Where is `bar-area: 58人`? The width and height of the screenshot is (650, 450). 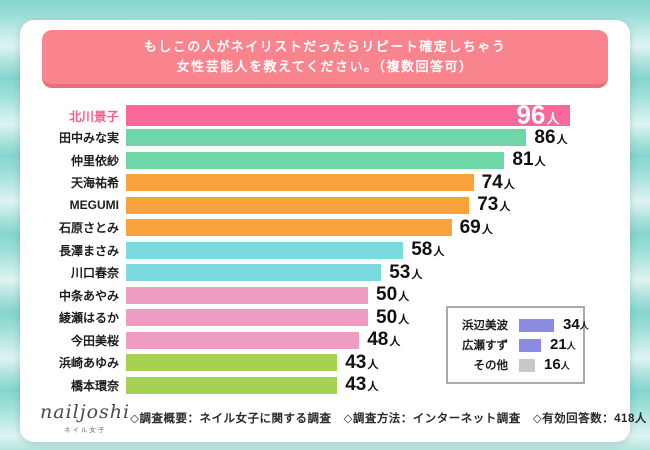 bar-area: 58人 is located at coordinates (378, 250).